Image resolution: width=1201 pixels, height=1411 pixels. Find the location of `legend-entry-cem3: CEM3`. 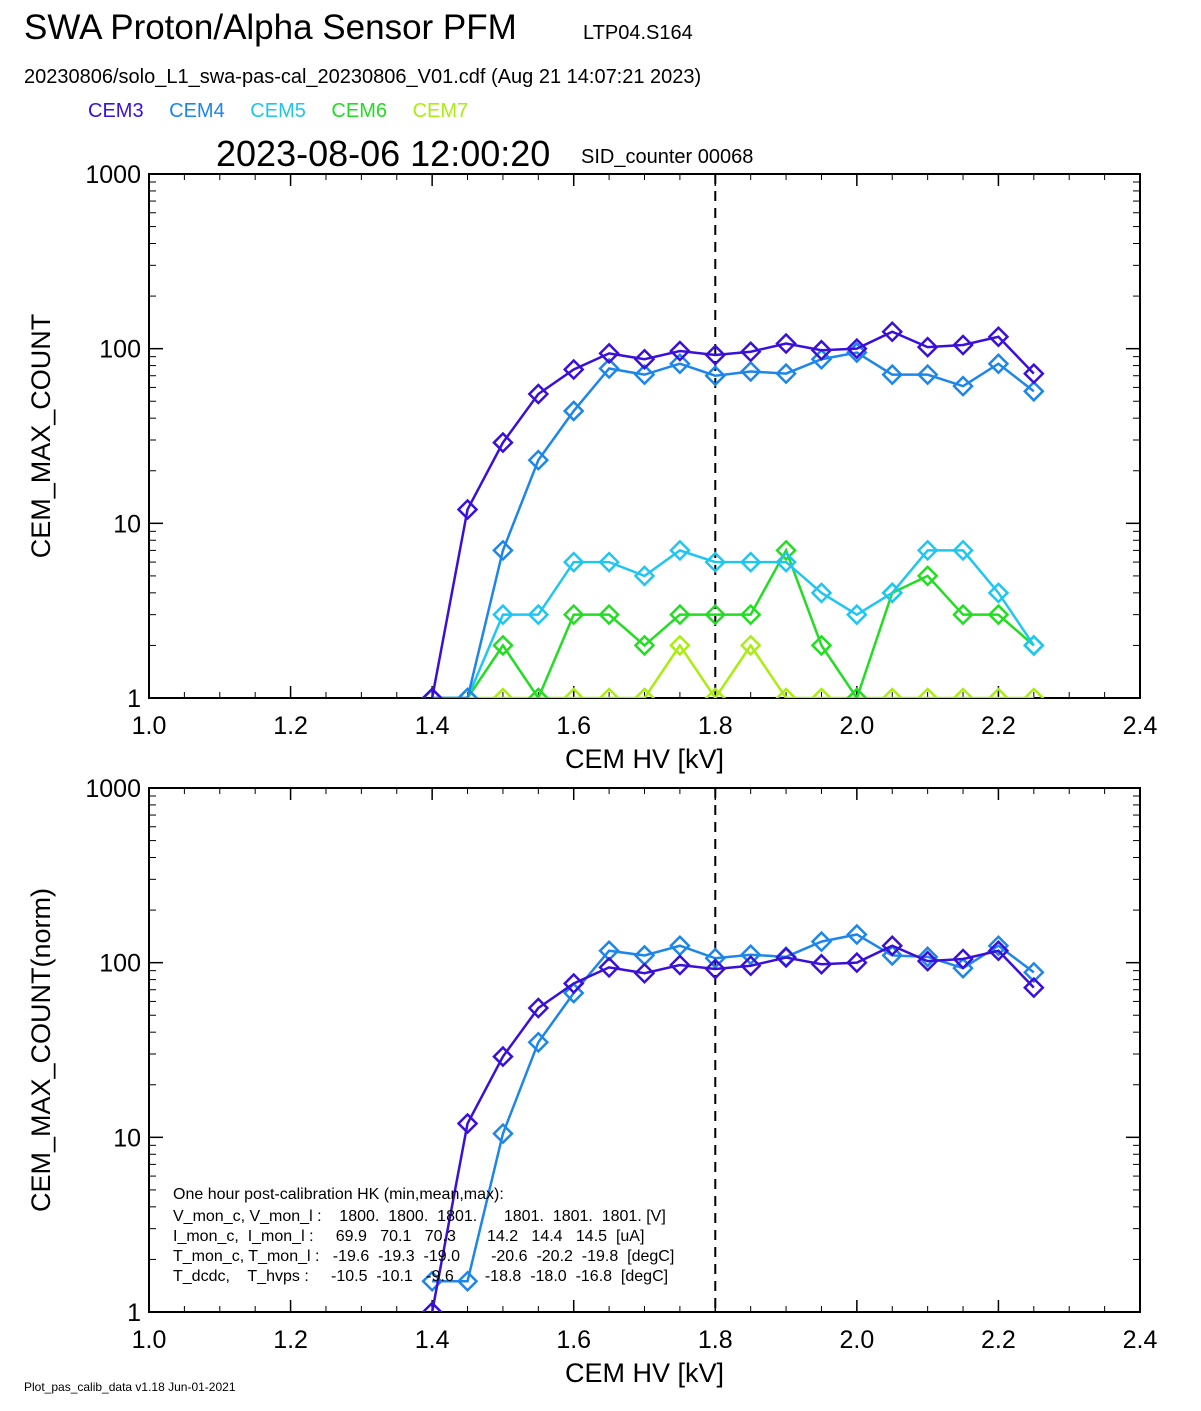

legend-entry-cem3: CEM3 is located at coordinates (116, 111).